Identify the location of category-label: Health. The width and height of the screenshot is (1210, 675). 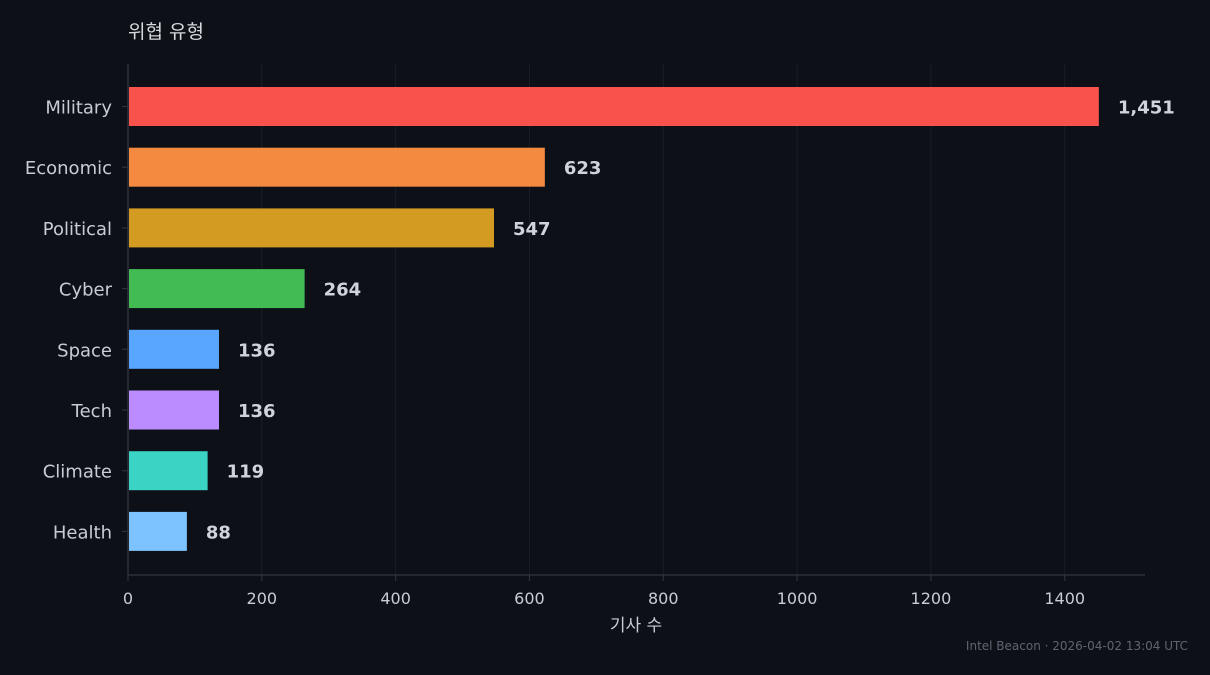
(82, 532).